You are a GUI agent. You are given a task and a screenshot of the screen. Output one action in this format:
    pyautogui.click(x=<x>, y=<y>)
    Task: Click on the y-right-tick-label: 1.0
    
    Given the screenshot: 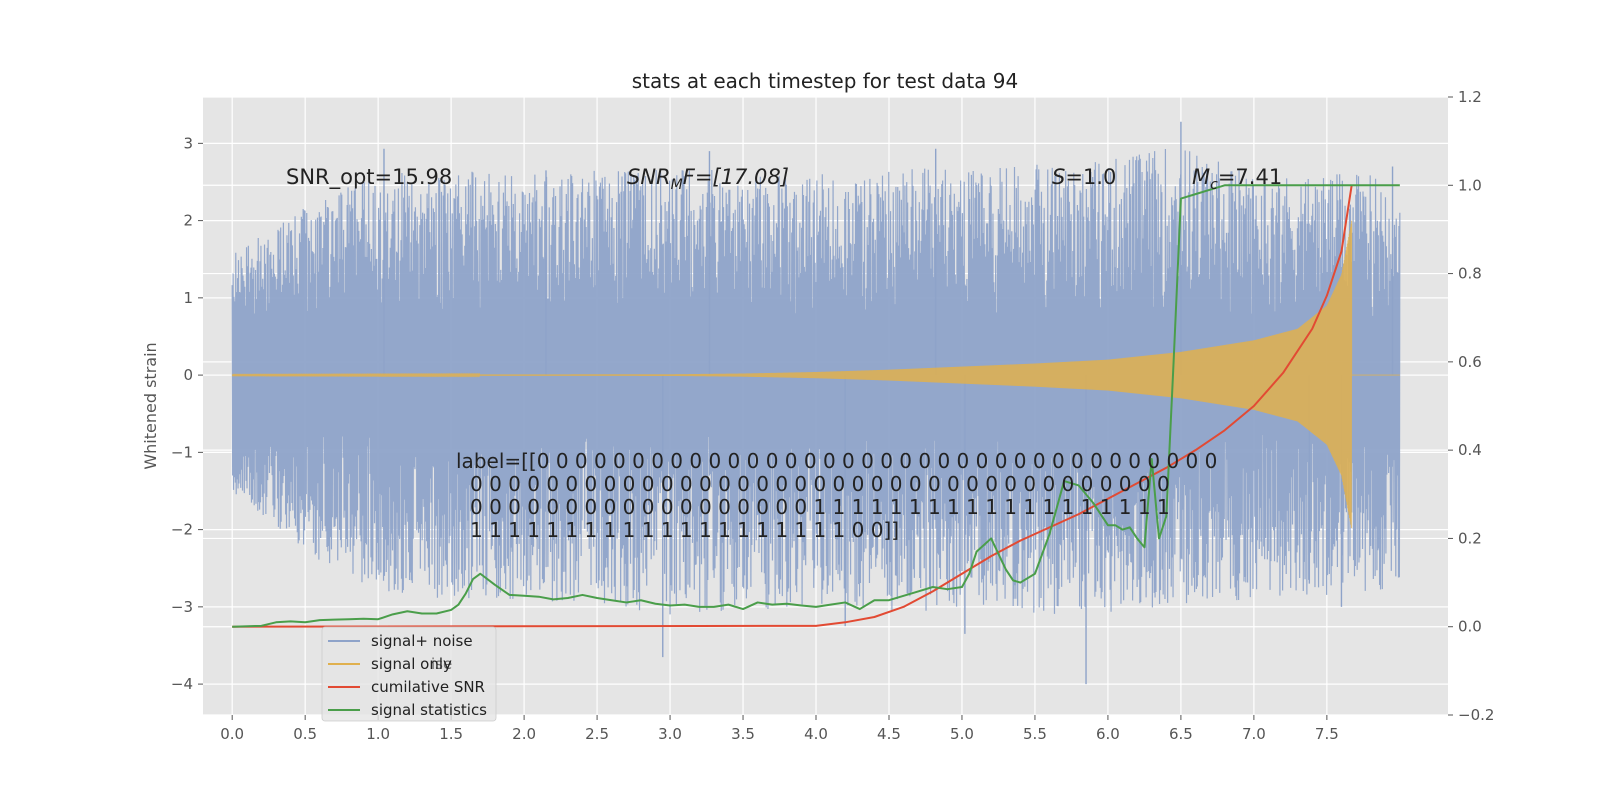 What is the action you would take?
    pyautogui.click(x=1470, y=185)
    